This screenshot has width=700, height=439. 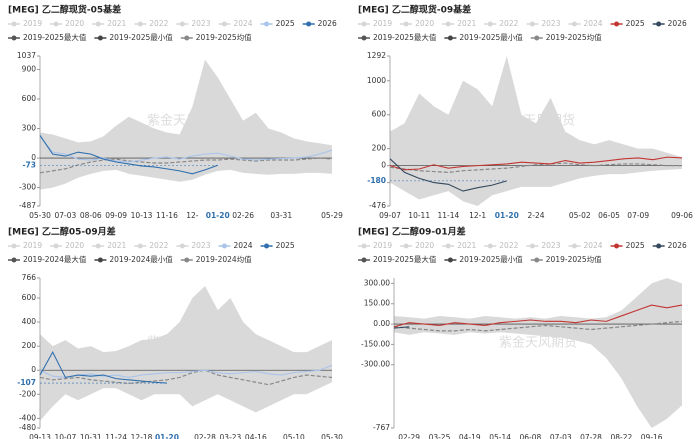 I want to click on chart-title: [MEG] 乙二醇现货-09基差, so click(x=414, y=10).